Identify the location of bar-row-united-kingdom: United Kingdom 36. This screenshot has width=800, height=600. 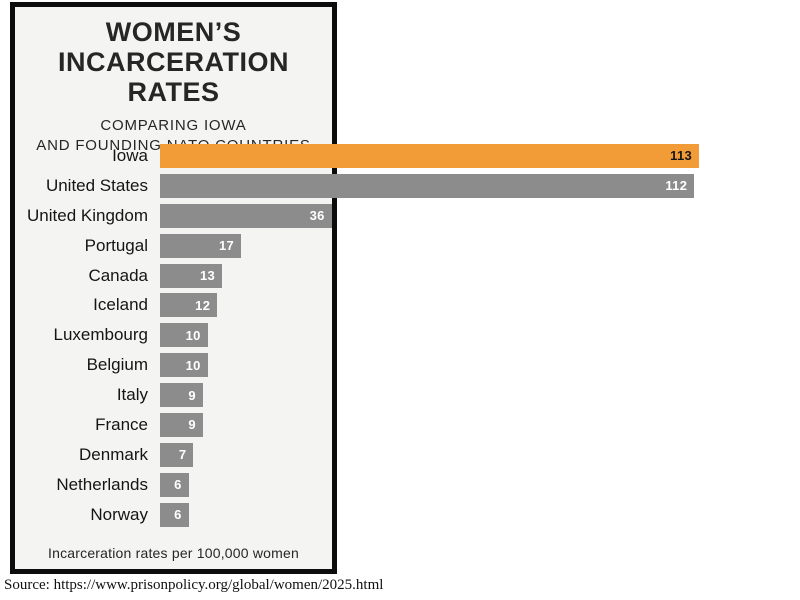
(400, 216).